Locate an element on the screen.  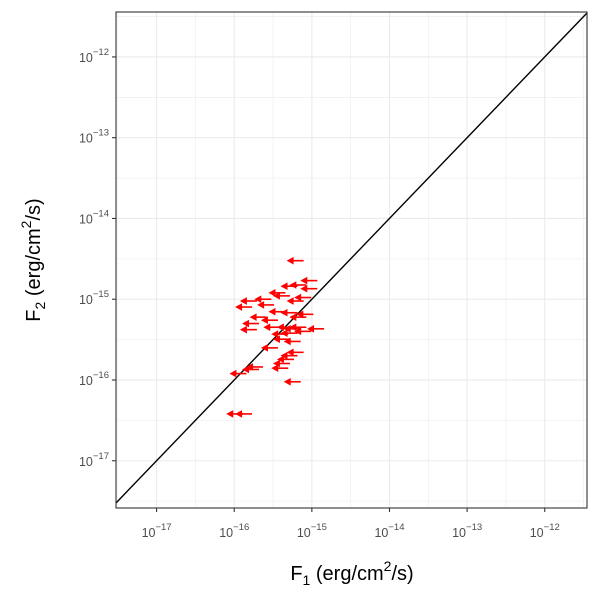
x-axis-title: F1 (erg/cm2/s) is located at coordinates (351, 573).